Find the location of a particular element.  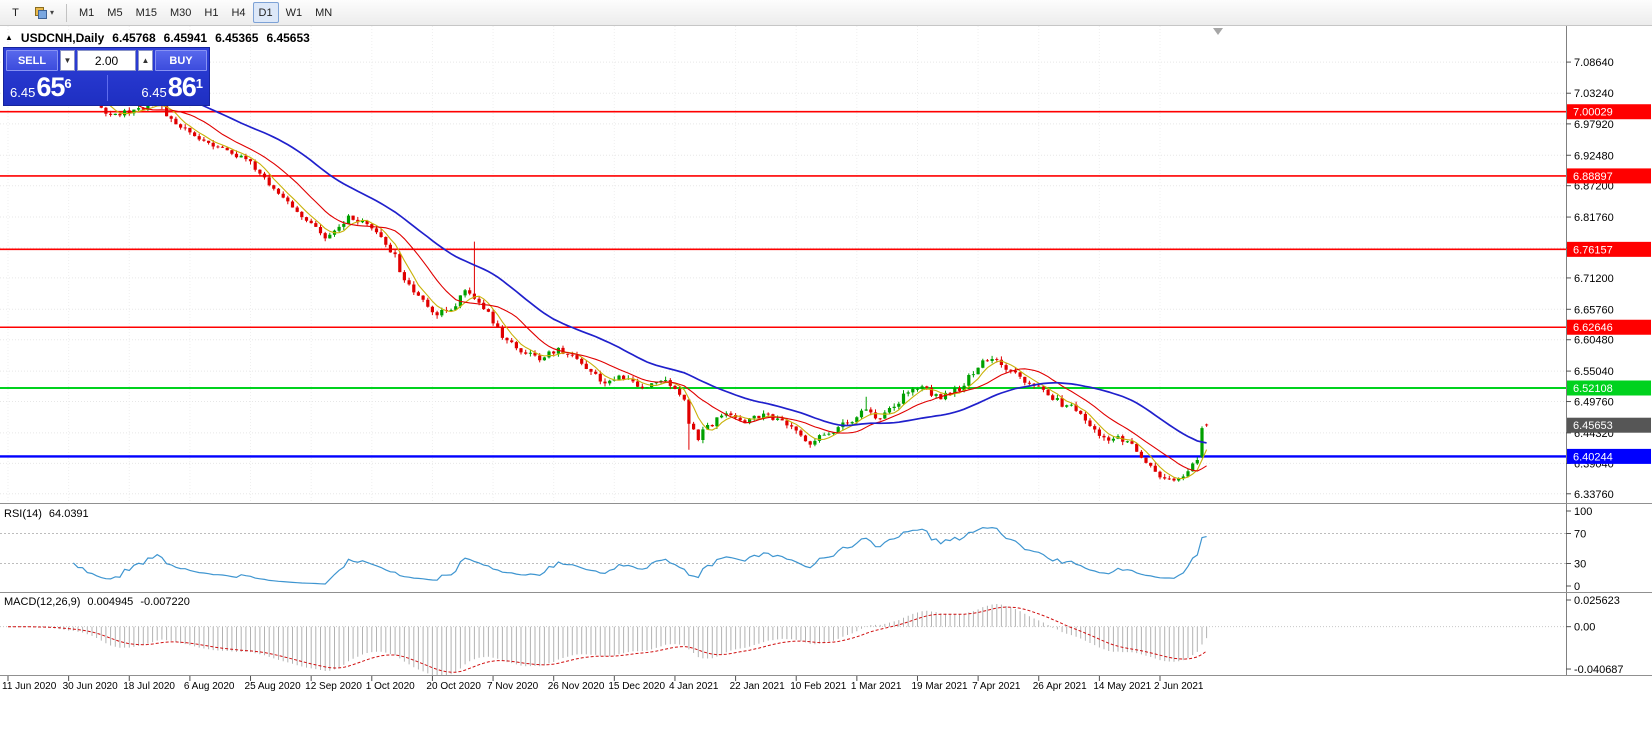

macd-signal-line is located at coordinates (607, 639).